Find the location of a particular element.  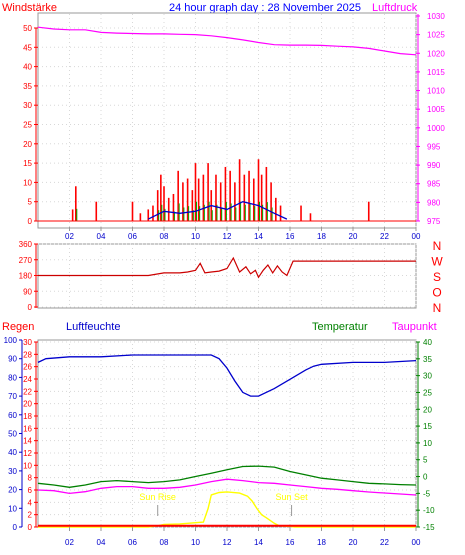

humidity-tick-label: 0 is located at coordinates (15, 527).